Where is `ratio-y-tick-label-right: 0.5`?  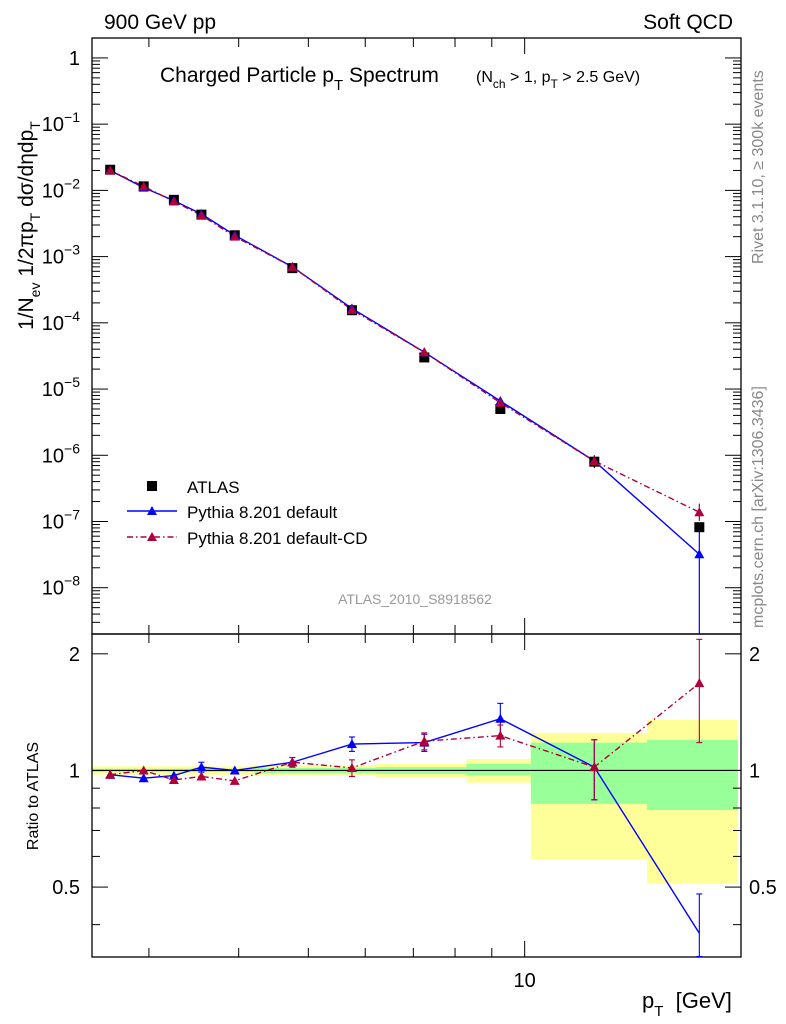
ratio-y-tick-label-right: 0.5 is located at coordinates (763, 888).